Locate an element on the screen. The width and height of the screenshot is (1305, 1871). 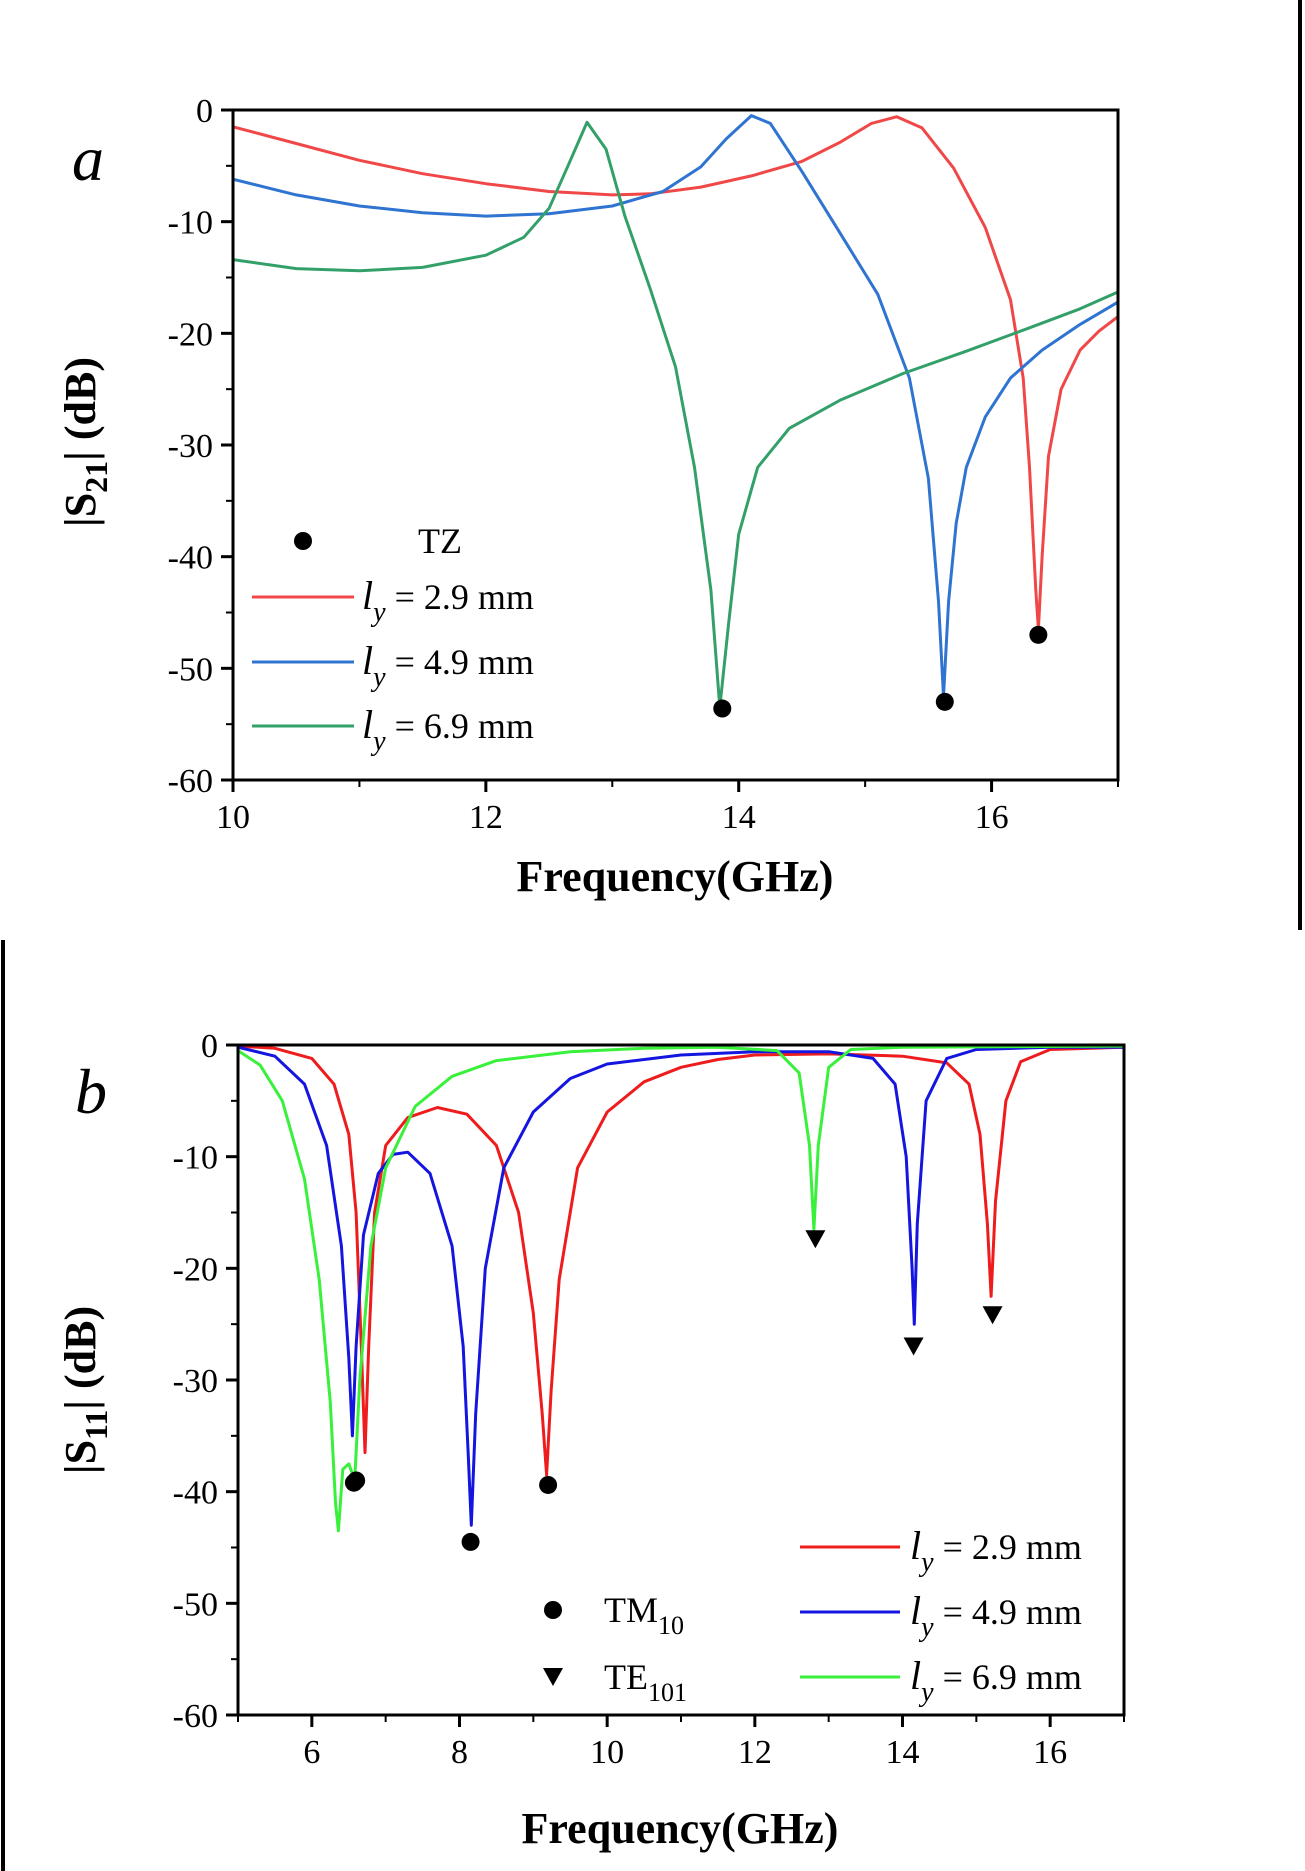
legend-marker-tm is located at coordinates (553, 1610).